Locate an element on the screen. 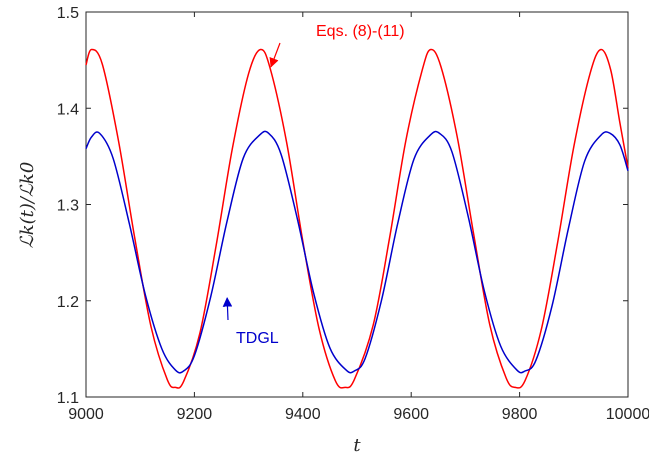 This screenshot has width=649, height=459. x-tick-label: 9400 is located at coordinates (303, 414).